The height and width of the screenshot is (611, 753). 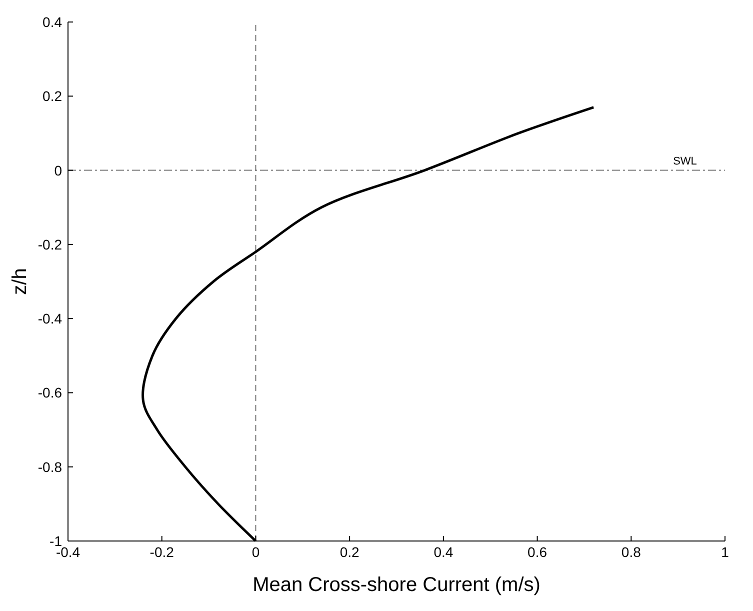 I want to click on y-tick-label: 0.2, so click(x=52, y=96).